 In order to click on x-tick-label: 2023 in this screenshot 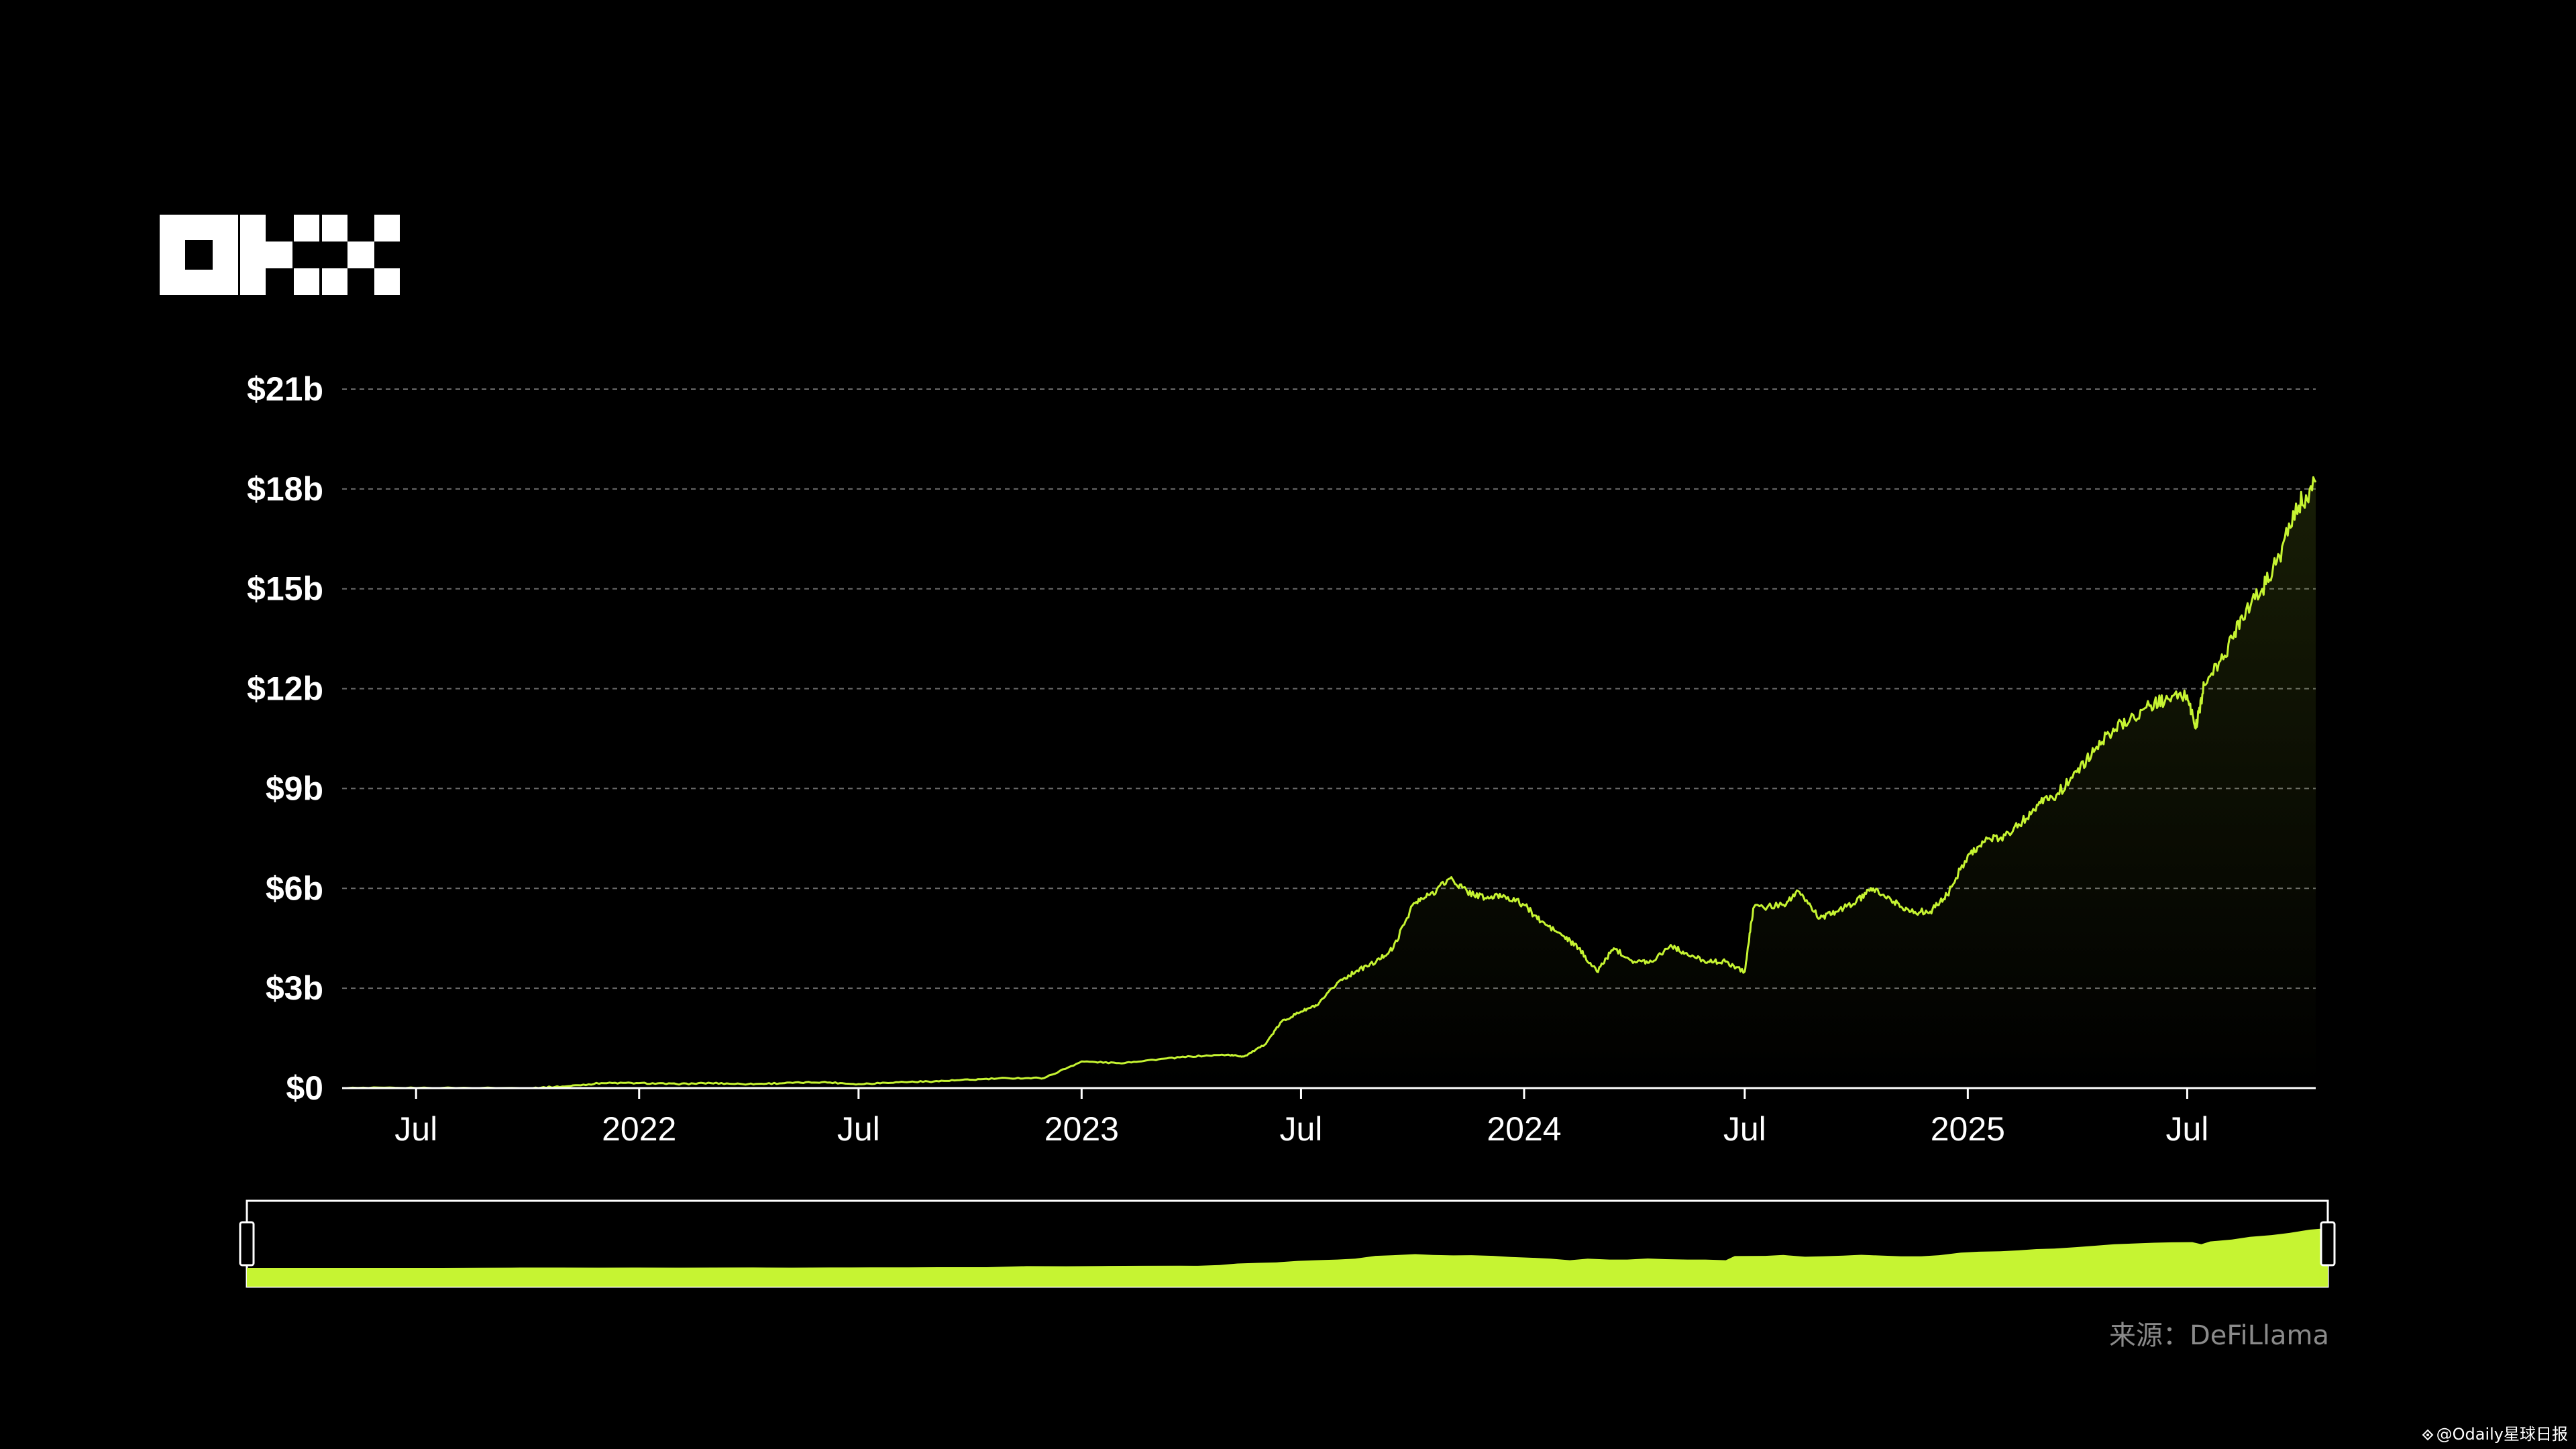, I will do `click(1081, 1129)`.